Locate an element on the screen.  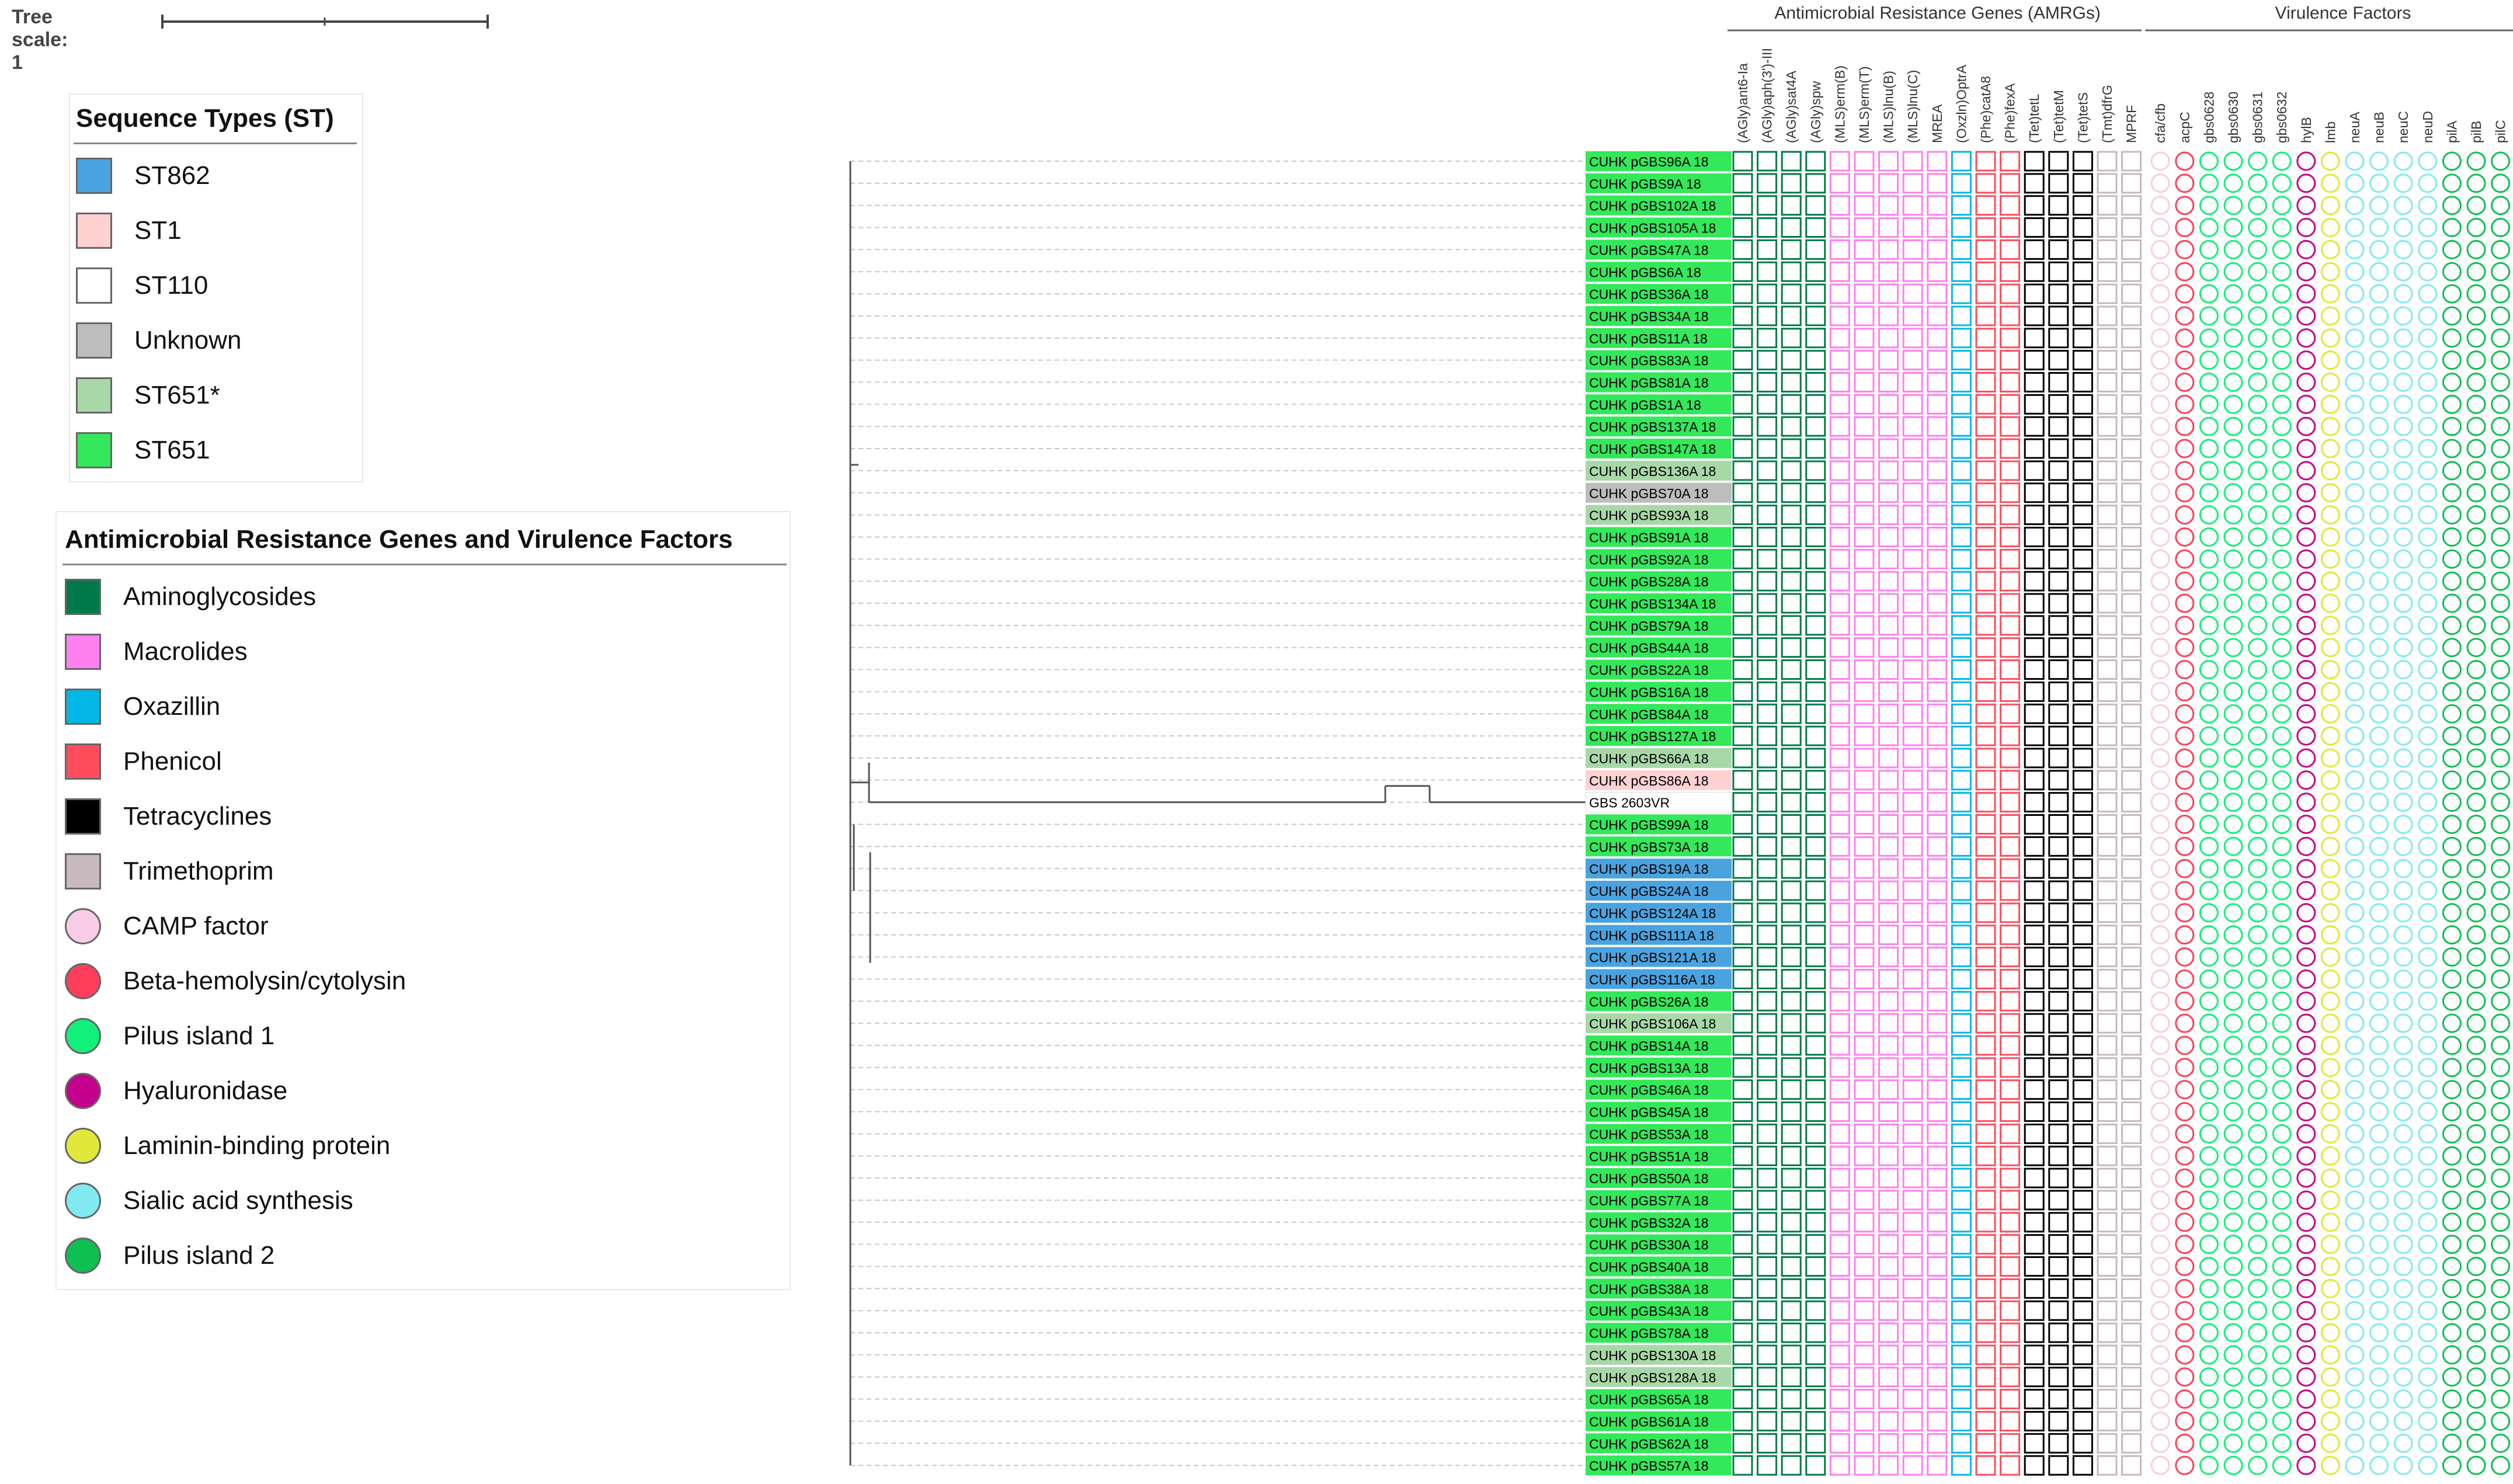
isolate-label: CUHK pGBS50A 18 is located at coordinates (1649, 1178).